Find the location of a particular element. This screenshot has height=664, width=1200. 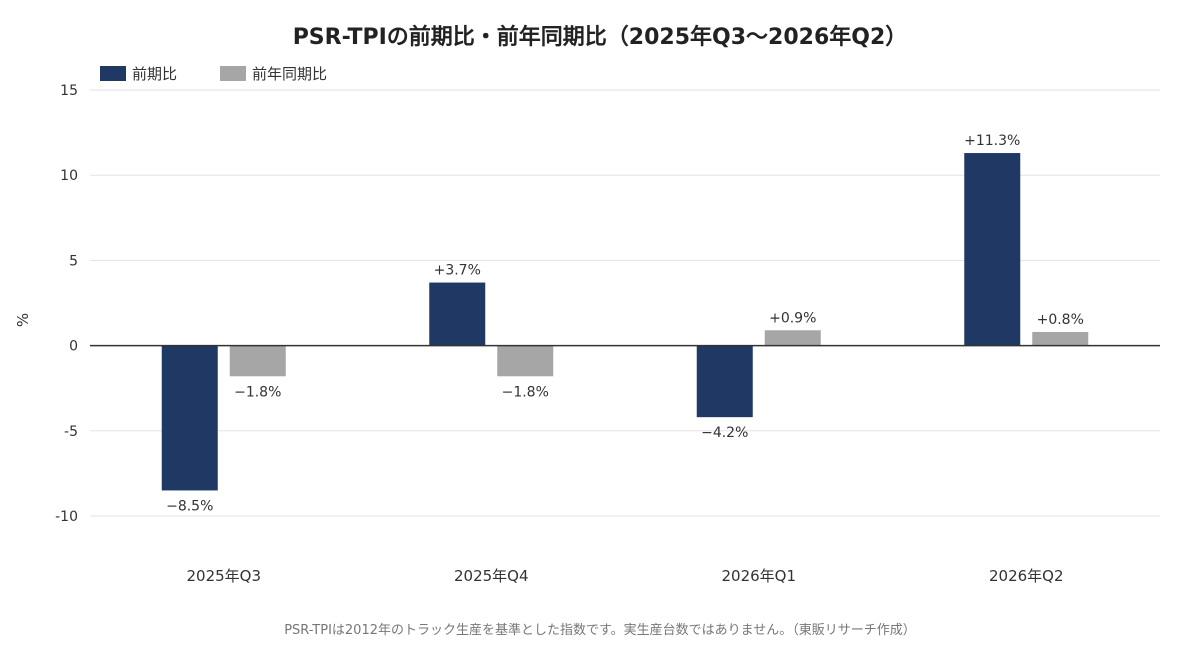

data-label: +11.3% is located at coordinates (992, 141).